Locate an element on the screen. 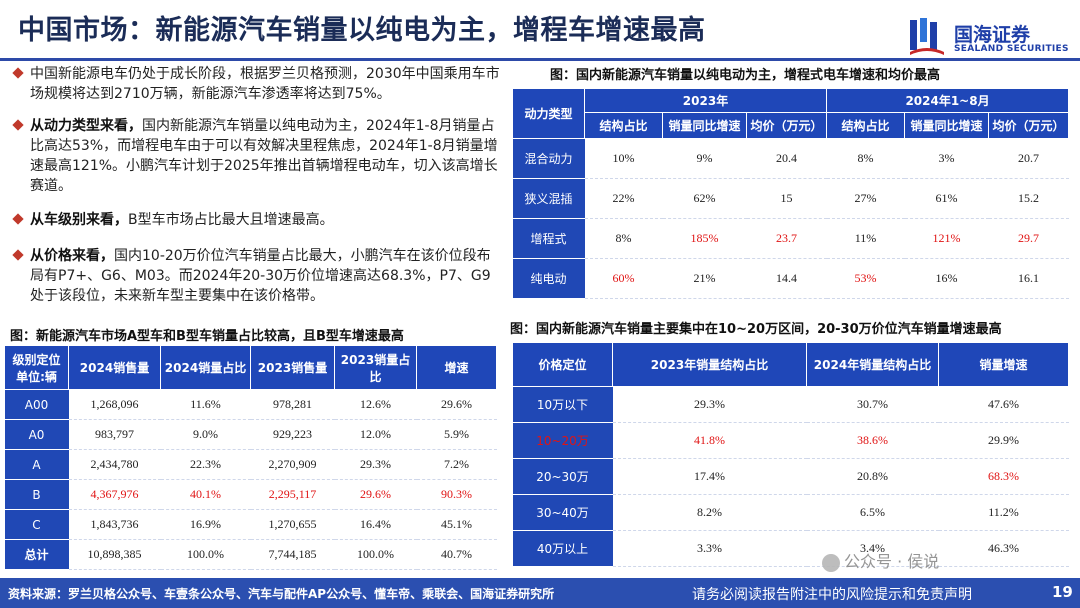 Image resolution: width=1080 pixels, height=608 pixels. header-group-cell: 2024年1~8月 is located at coordinates (947, 100).